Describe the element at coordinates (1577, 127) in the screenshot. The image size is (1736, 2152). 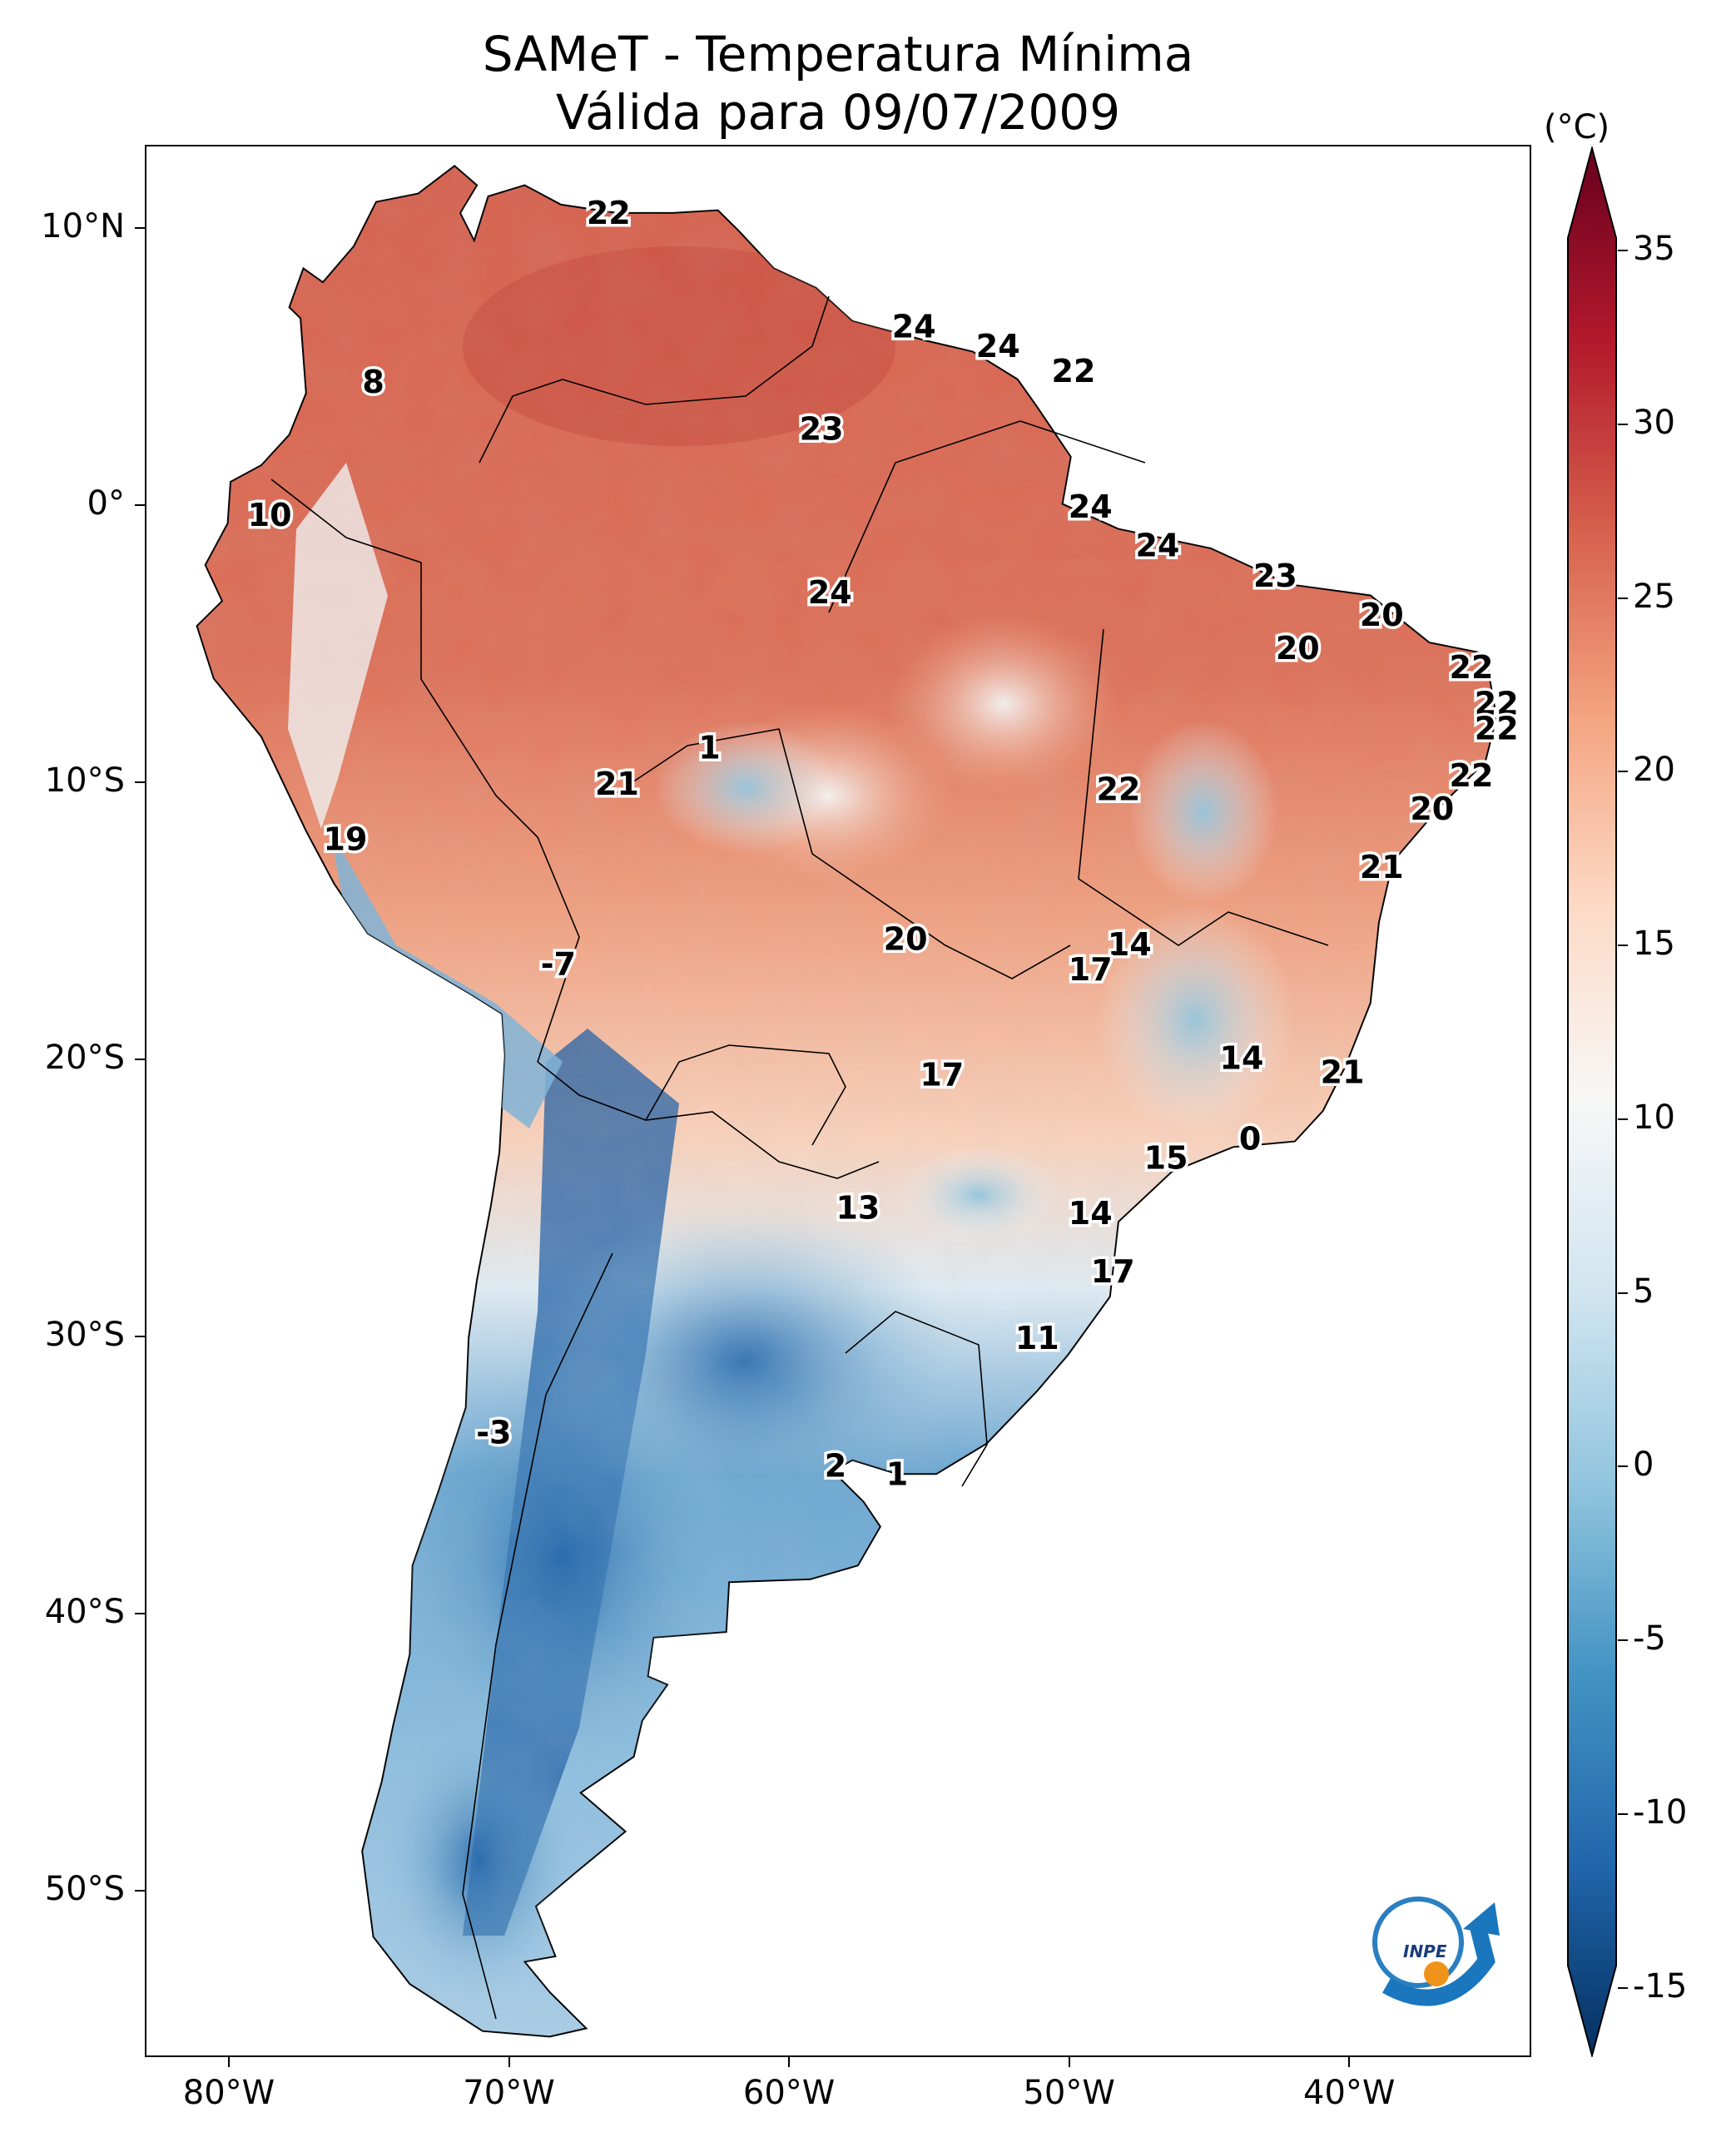
I see `colorbar-unit: (°C)` at that location.